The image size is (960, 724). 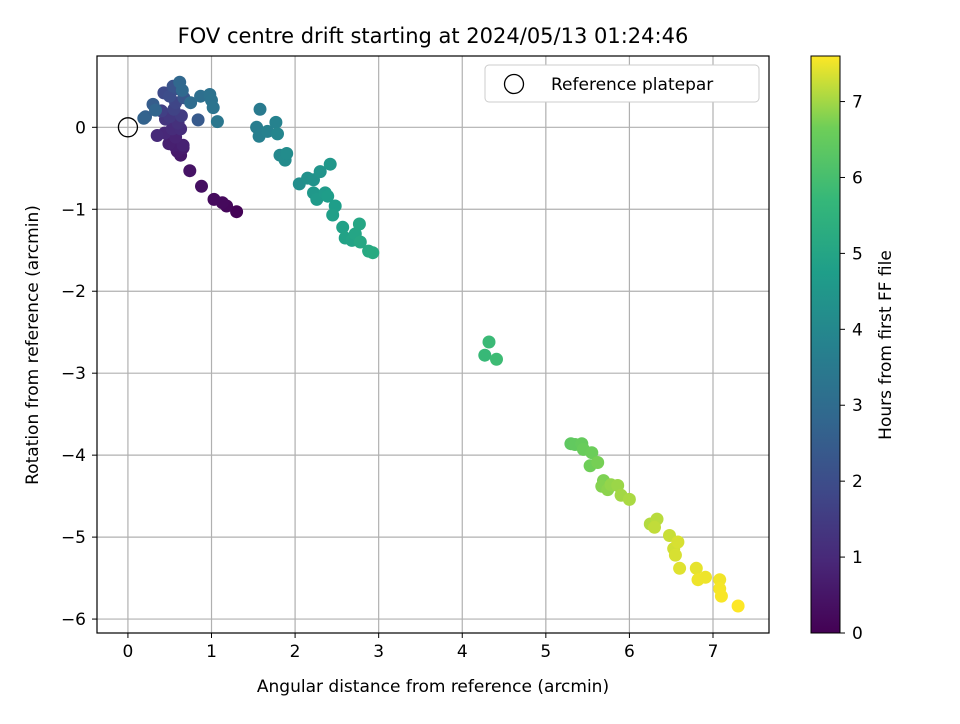 What do you see at coordinates (73, 620) in the screenshot?
I see `y-tick-label: −6` at bounding box center [73, 620].